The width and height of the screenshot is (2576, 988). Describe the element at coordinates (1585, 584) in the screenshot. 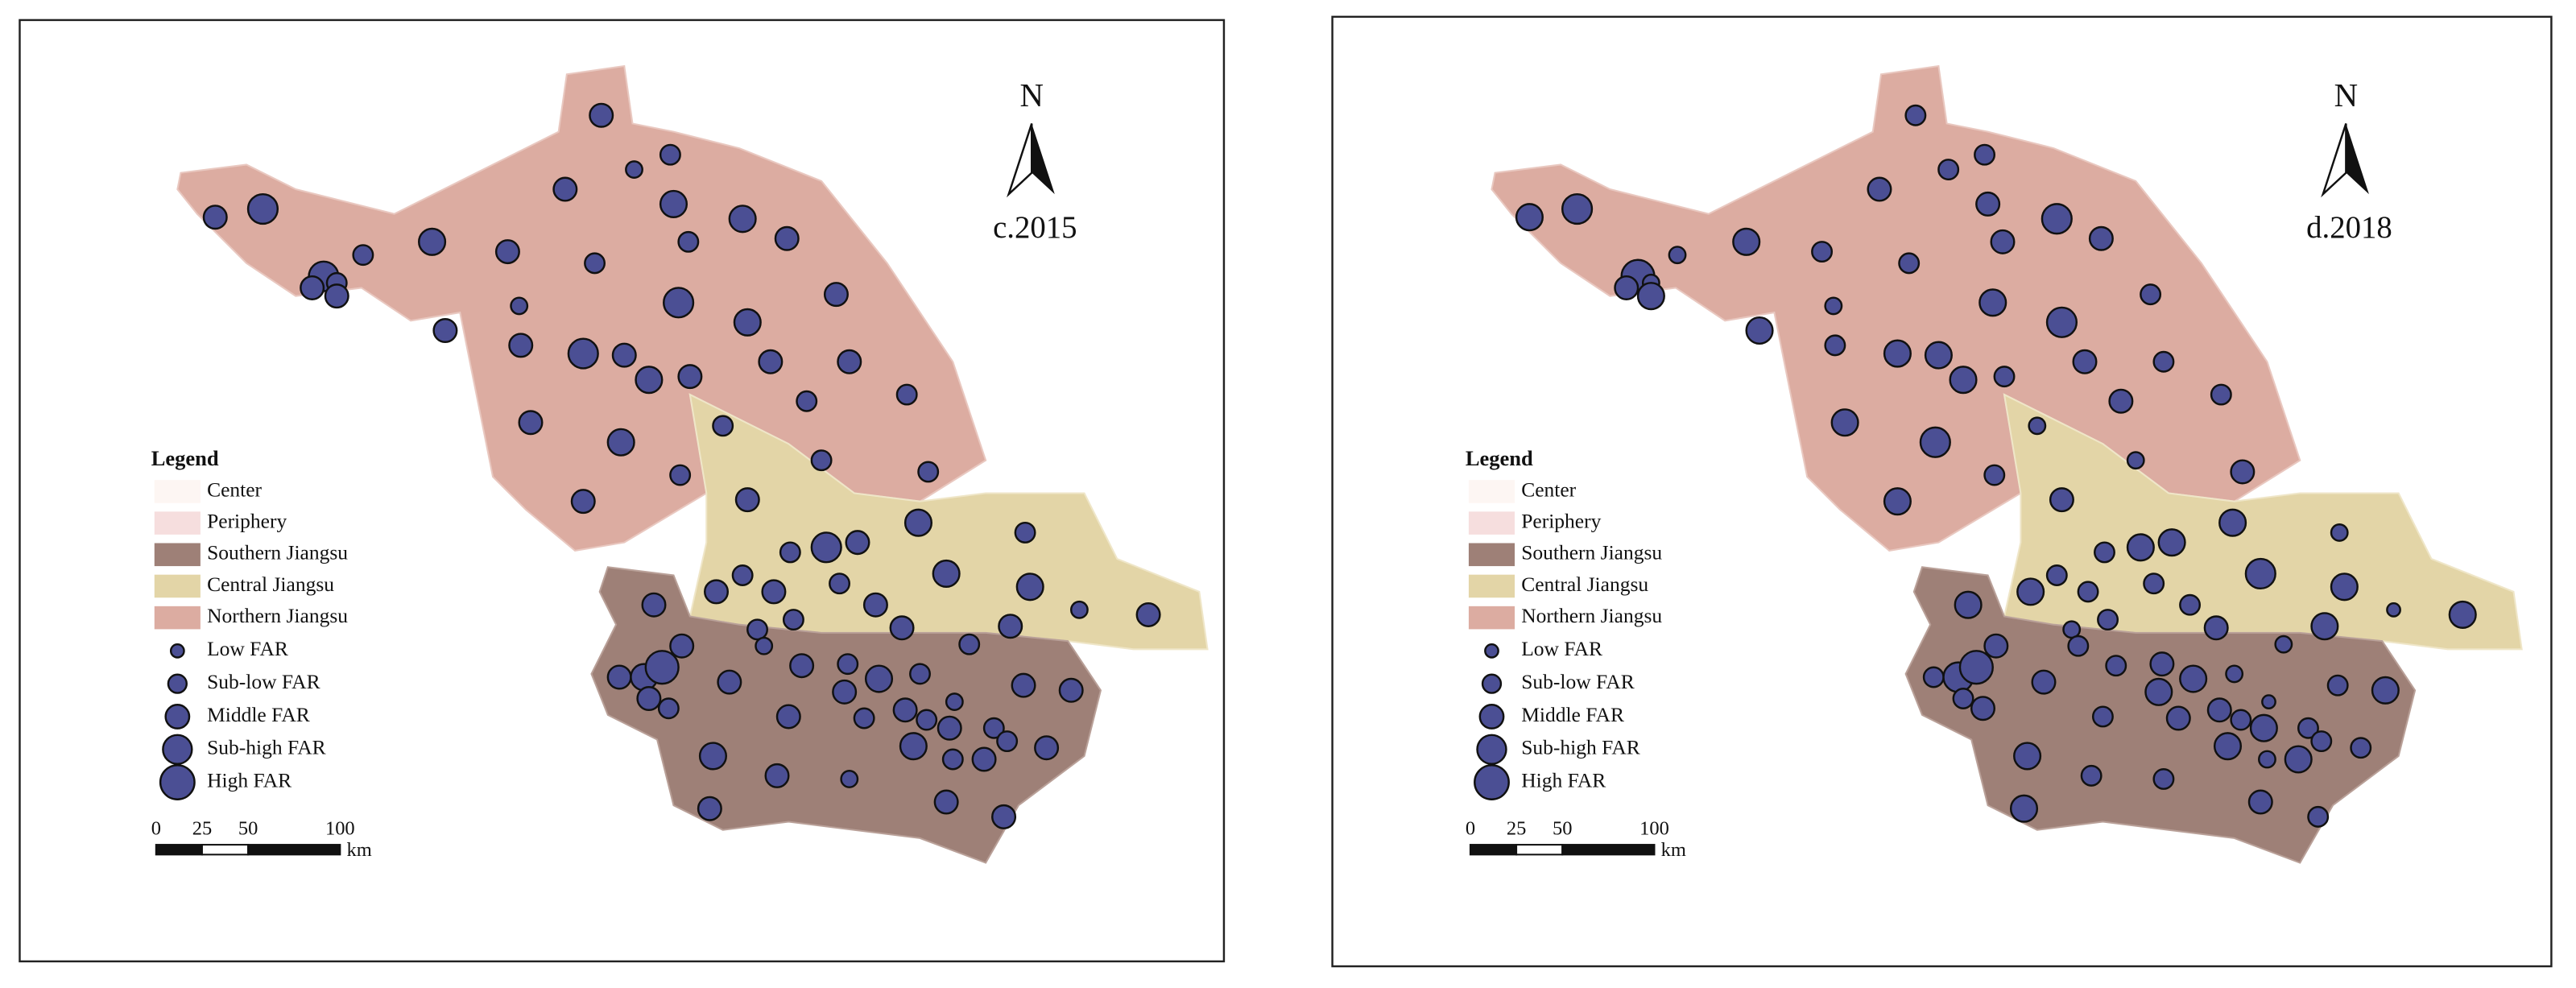

I see `legend-label: Central Jiangsu` at that location.